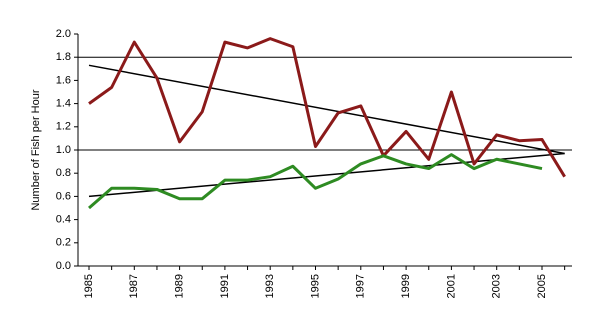  I want to click on x-tick-label: 1985, so click(89, 286).